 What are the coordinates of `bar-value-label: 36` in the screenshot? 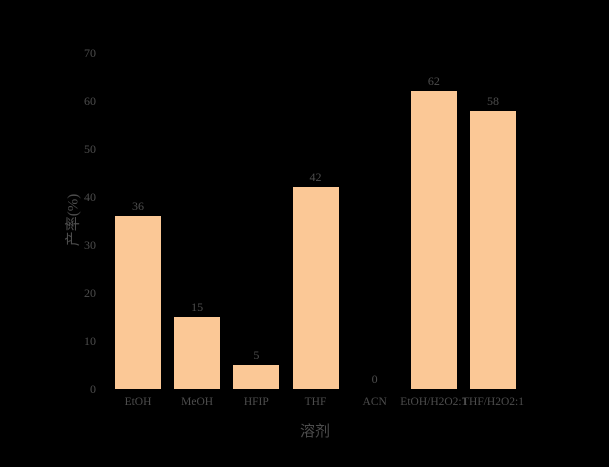 It's located at (138, 206).